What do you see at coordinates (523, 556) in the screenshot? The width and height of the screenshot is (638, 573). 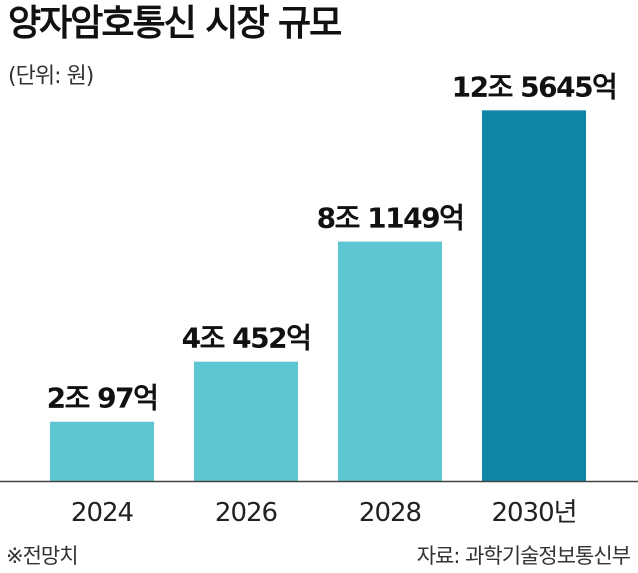 I see `source-note: 자료: 과학기술정보통신부` at bounding box center [523, 556].